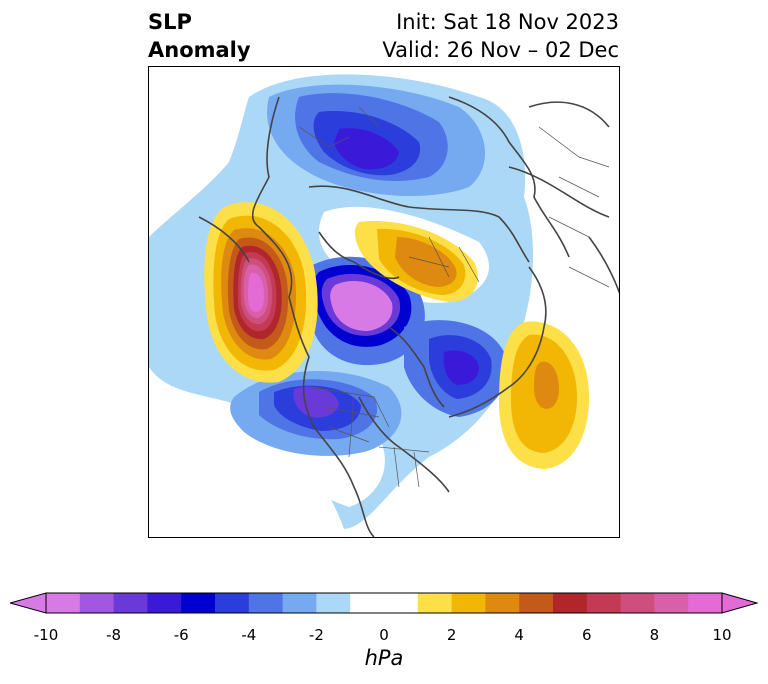 Image resolution: width=768 pixels, height=684 pixels. What do you see at coordinates (114, 635) in the screenshot?
I see `colorbar-tick-label: -8` at bounding box center [114, 635].